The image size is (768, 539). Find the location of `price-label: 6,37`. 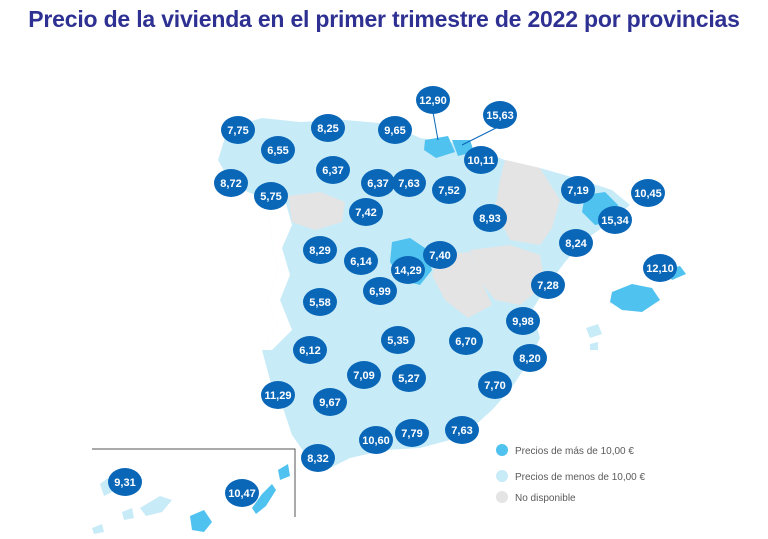

price-label: 6,37 is located at coordinates (377, 184).